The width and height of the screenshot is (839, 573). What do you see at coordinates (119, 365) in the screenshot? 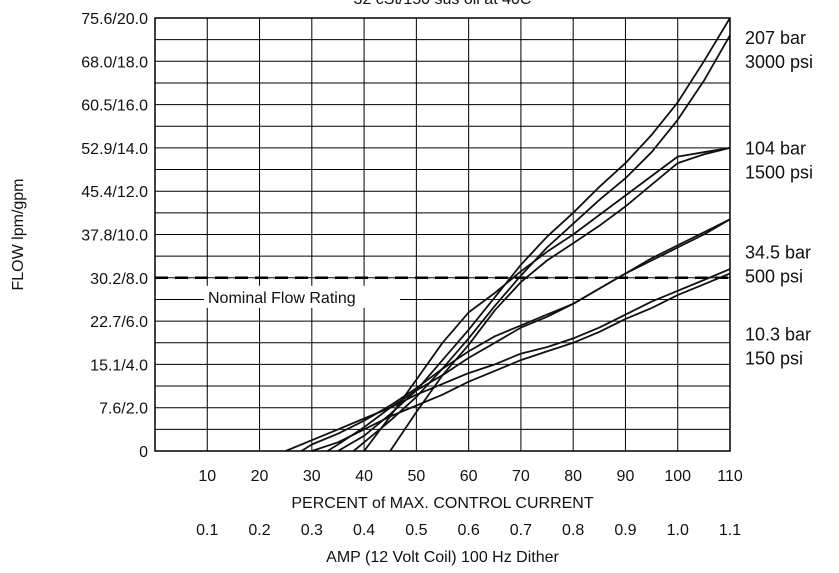
I see `y-tick-label: 15.1/4.0` at bounding box center [119, 365].